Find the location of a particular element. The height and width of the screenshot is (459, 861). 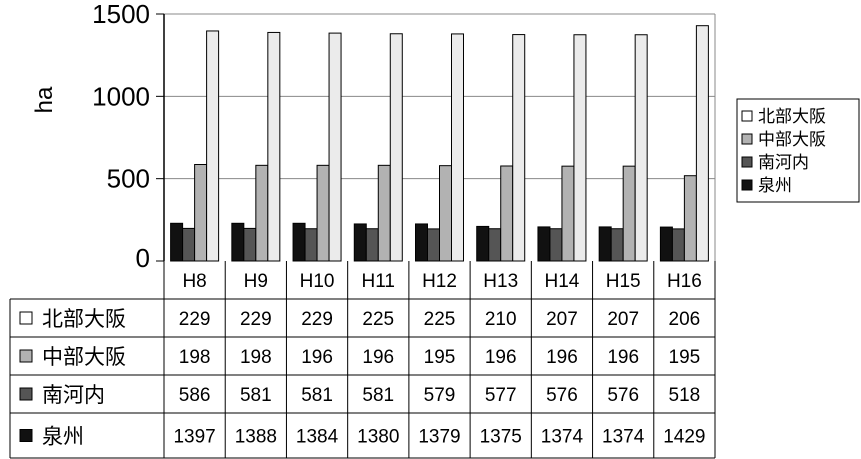

legend-label: 中部大阪 is located at coordinates (792, 139).